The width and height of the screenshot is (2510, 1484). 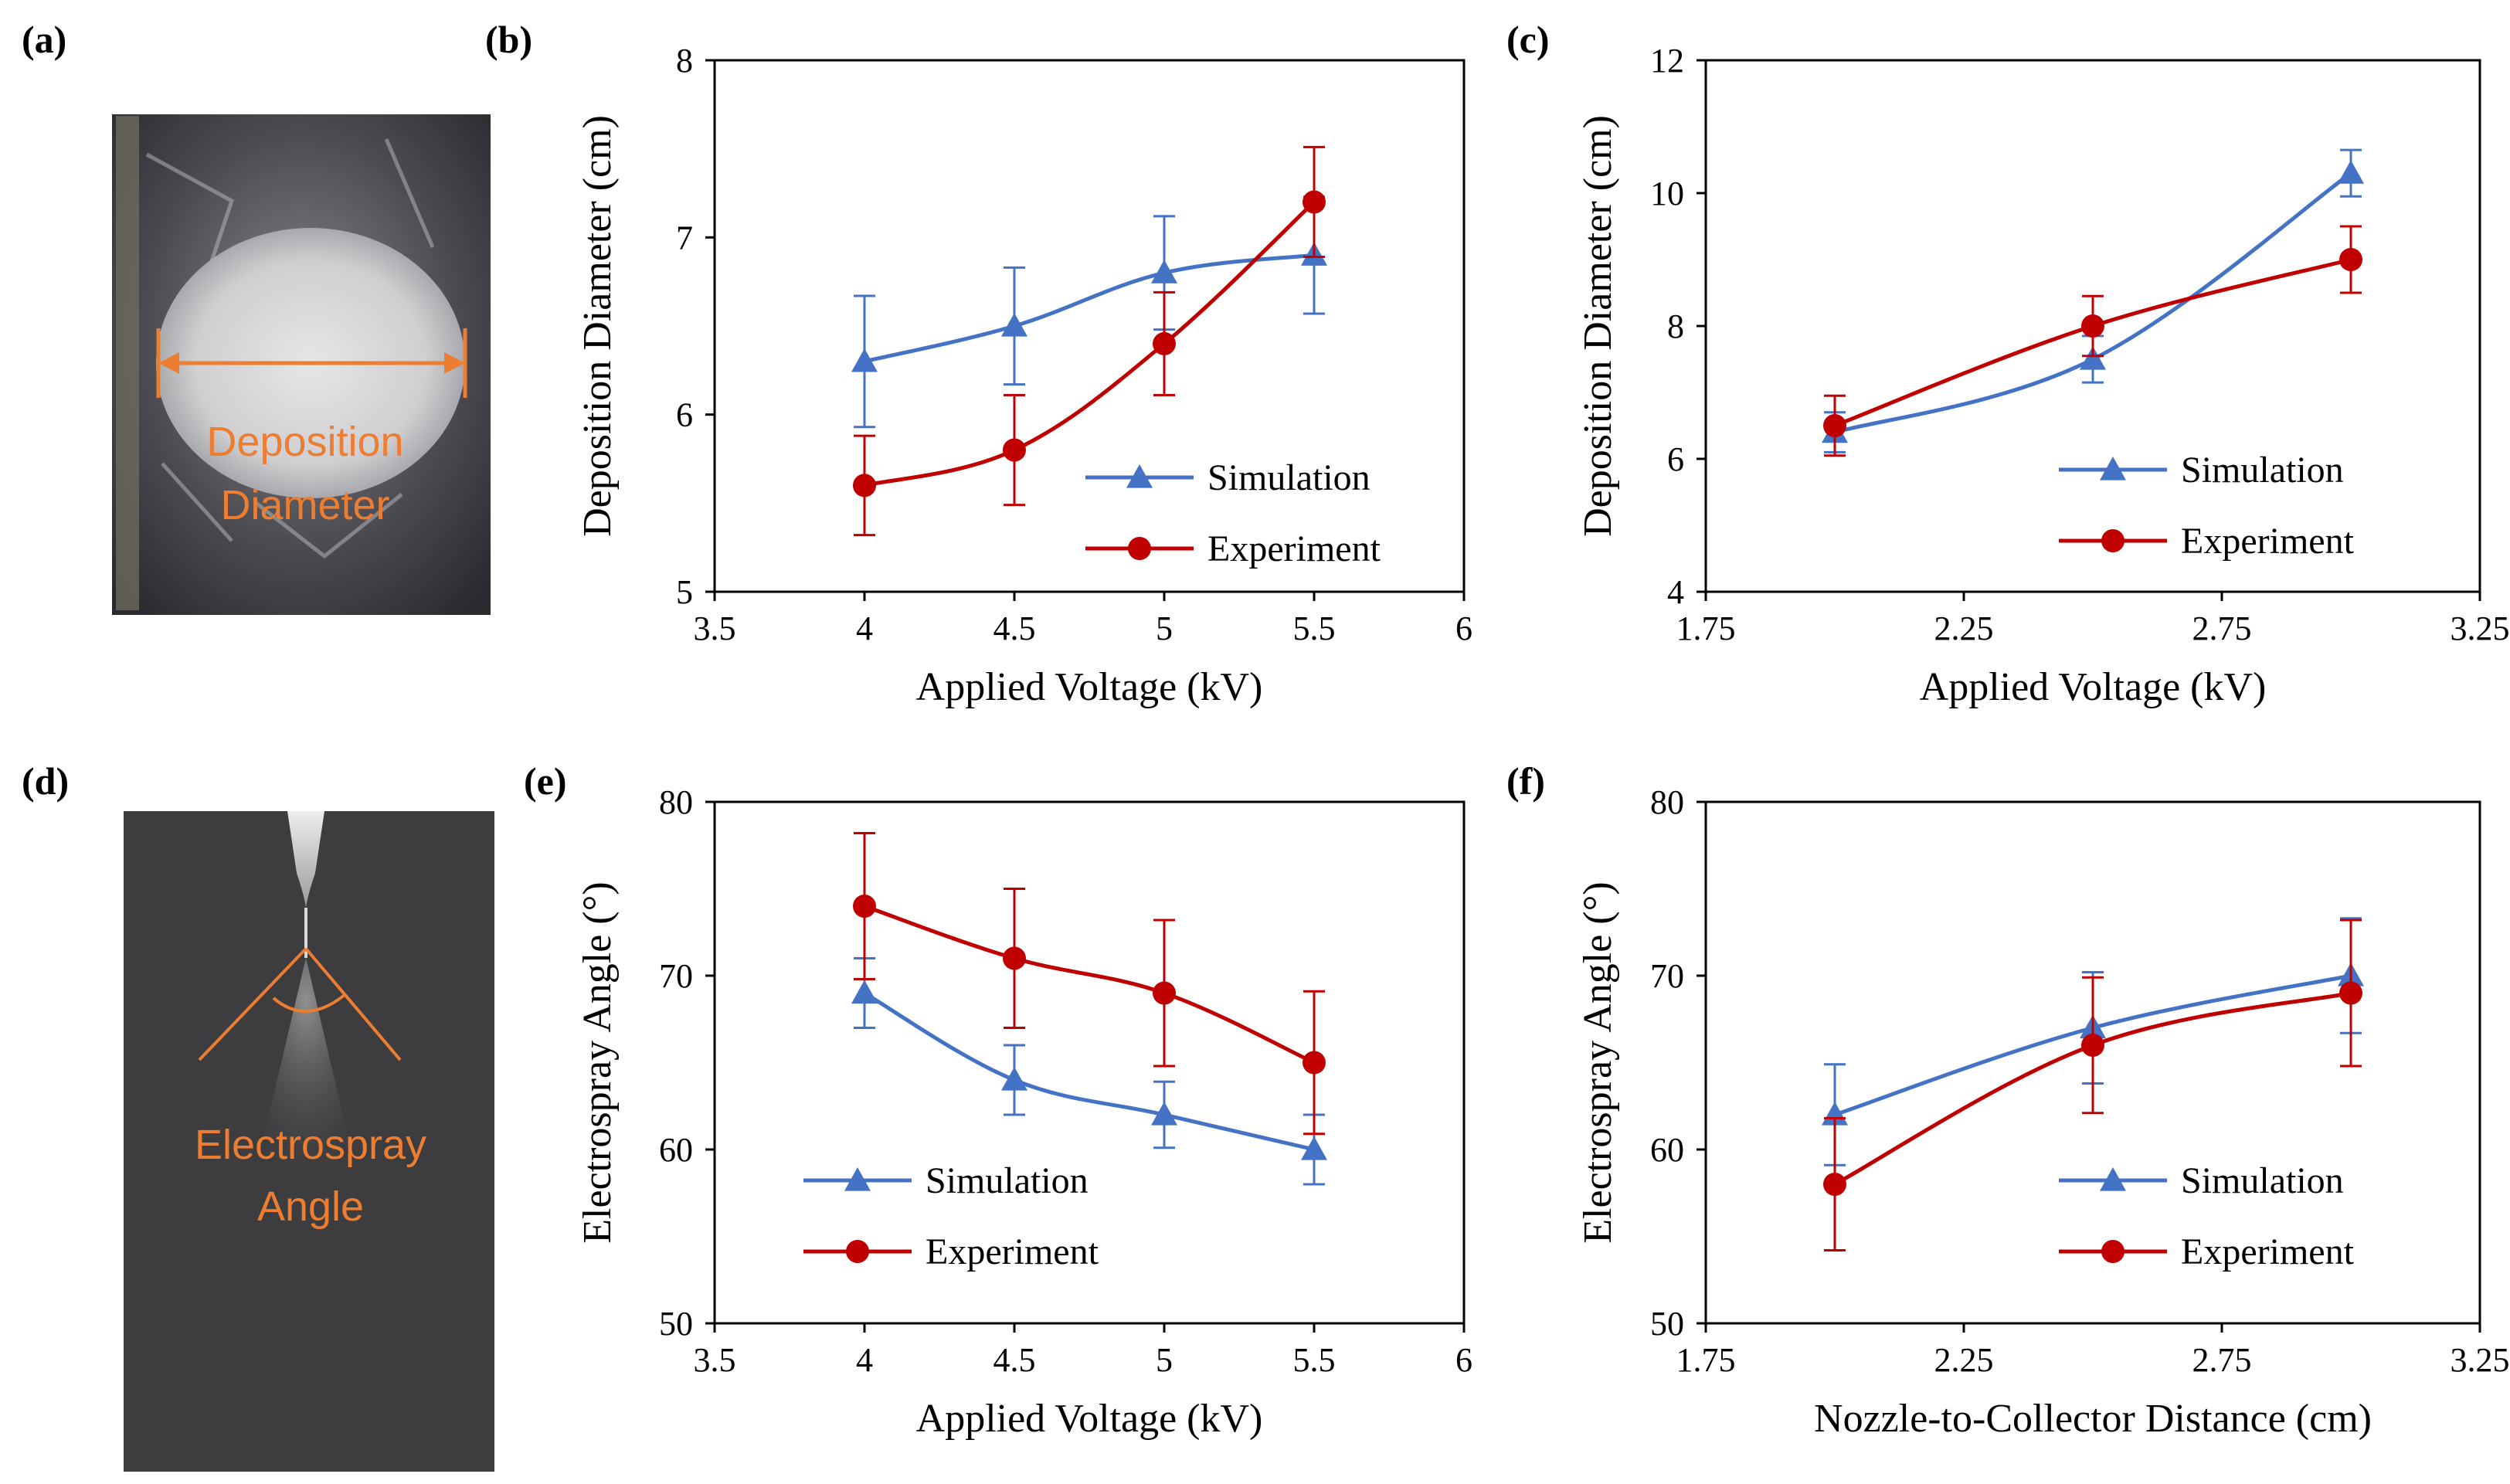 What do you see at coordinates (1525, 781) in the screenshot?
I see `panel-label-f: (f)` at bounding box center [1525, 781].